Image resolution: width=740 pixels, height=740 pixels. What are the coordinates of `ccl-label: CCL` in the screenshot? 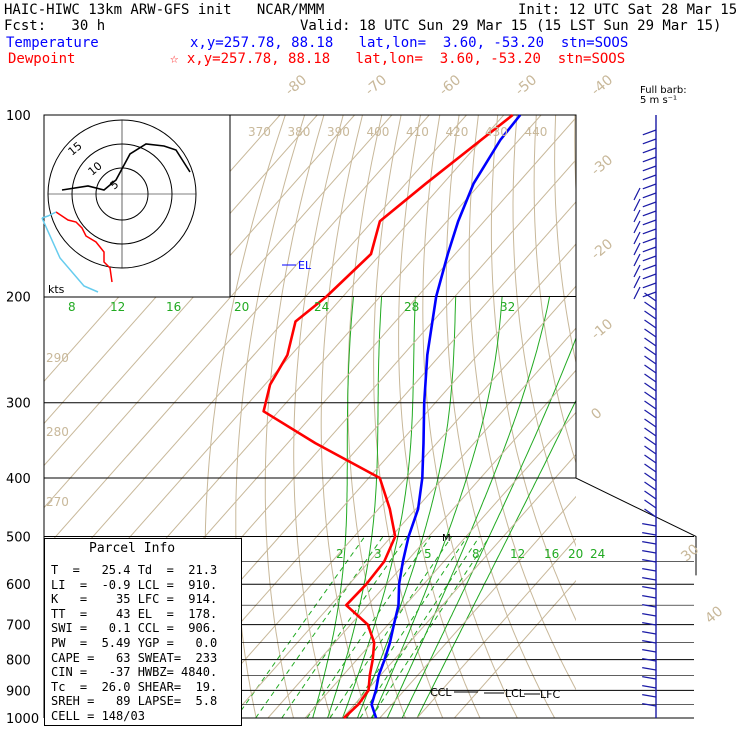 It's located at (441, 692).